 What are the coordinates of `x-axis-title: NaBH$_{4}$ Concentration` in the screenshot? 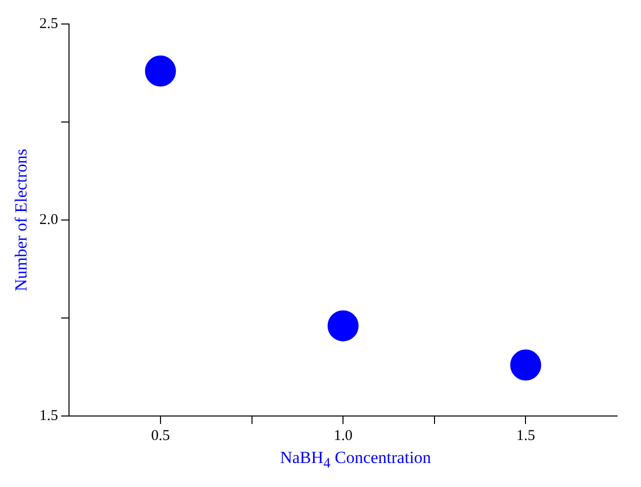 It's located at (355, 460).